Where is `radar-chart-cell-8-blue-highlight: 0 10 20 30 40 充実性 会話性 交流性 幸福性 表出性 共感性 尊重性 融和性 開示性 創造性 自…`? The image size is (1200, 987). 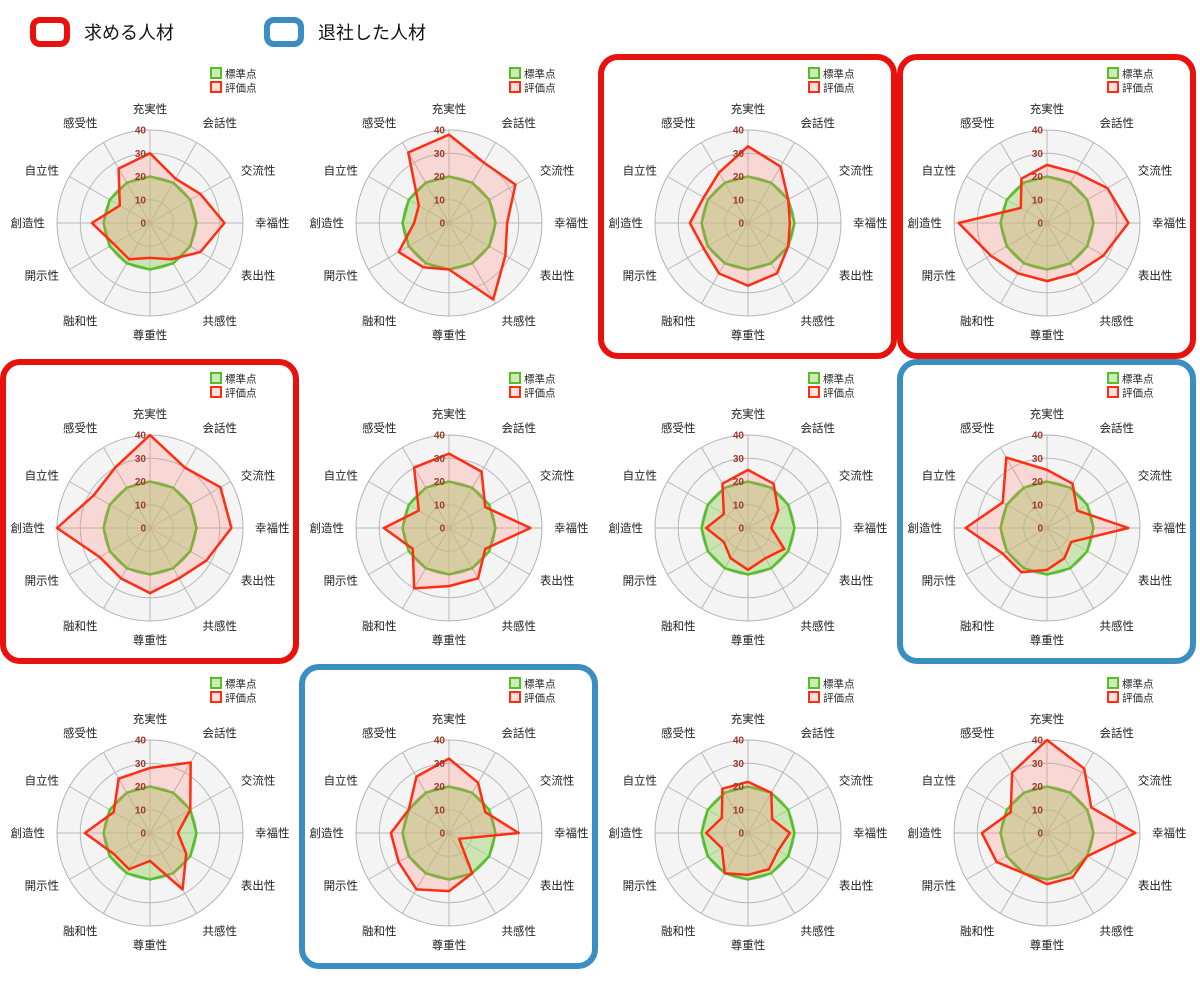
radar-chart-cell-8-blue-highlight: 0 10 20 30 40 充実性 会話性 交流性 幸福性 表出性 共感性 尊重性 融和性 開示性 創造性 自… is located at coordinates (1046, 511).